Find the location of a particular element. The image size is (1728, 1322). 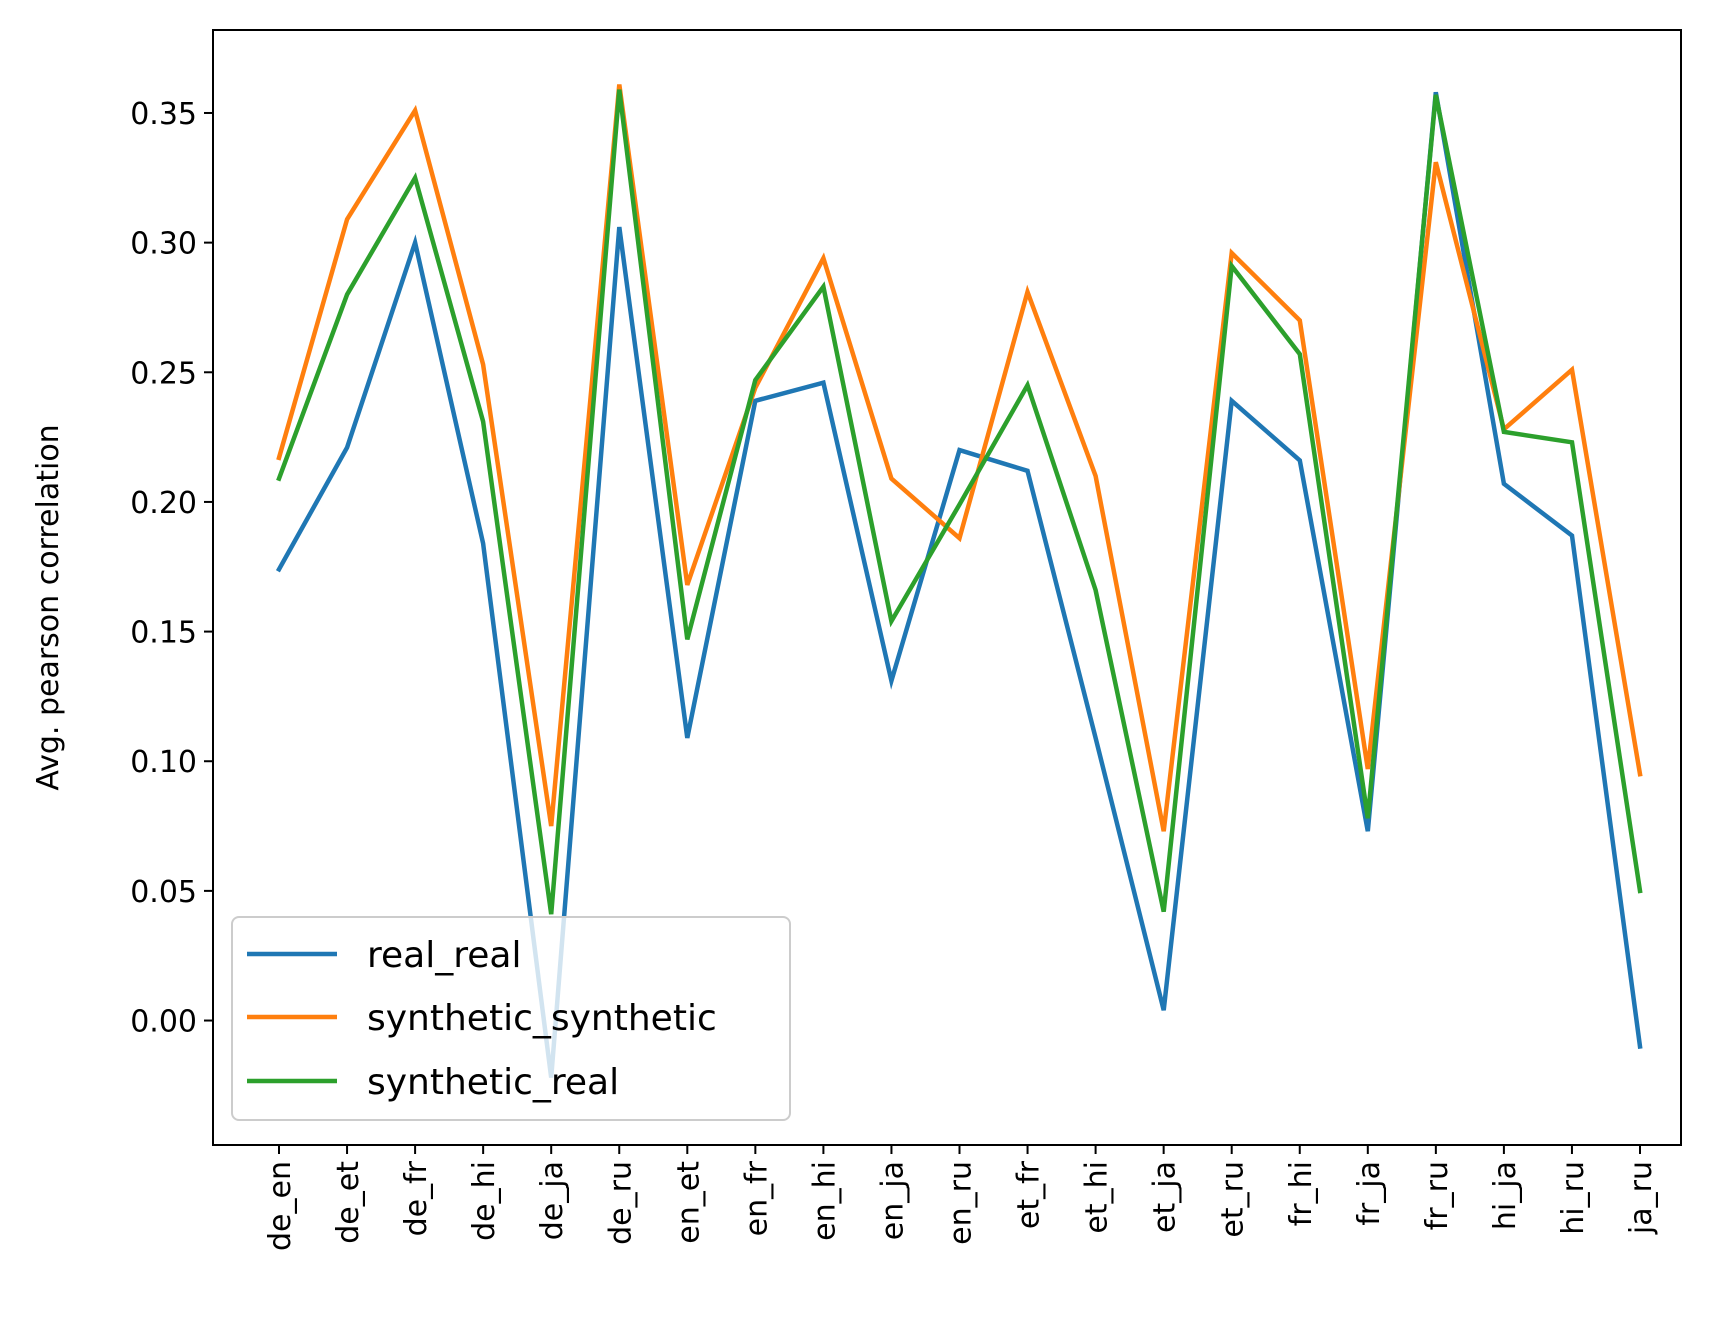

y-tick-label: 0.00 is located at coordinates (163, 1022).